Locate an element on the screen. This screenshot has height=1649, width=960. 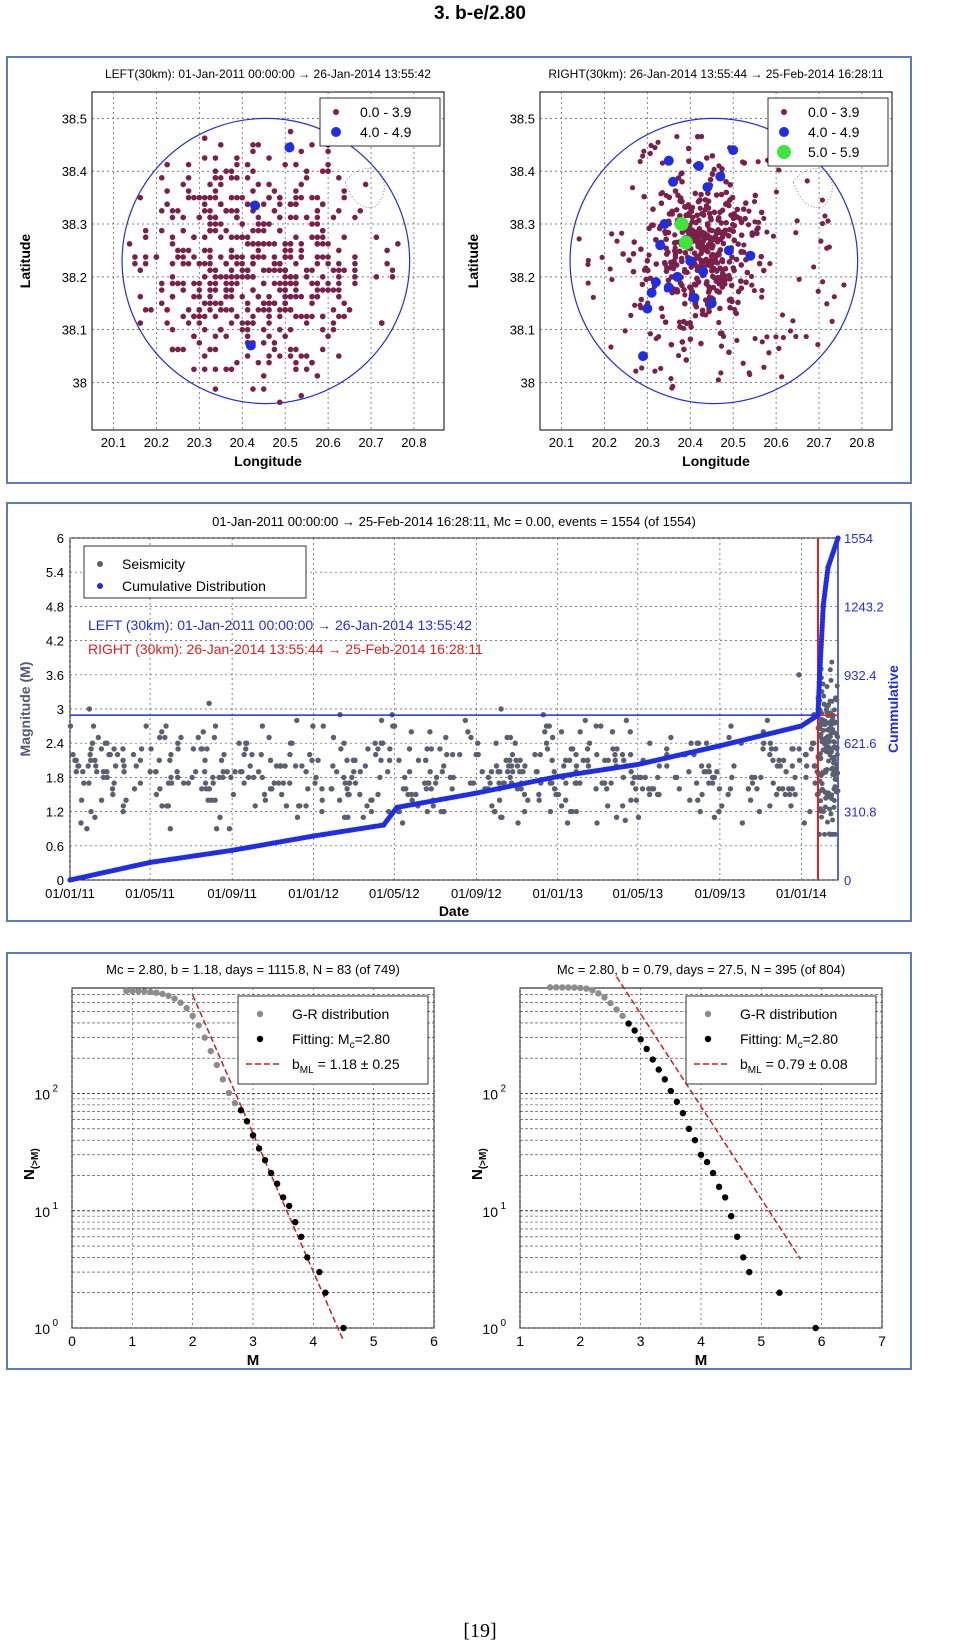
y-axis-label: Latitude is located at coordinates (473, 261).